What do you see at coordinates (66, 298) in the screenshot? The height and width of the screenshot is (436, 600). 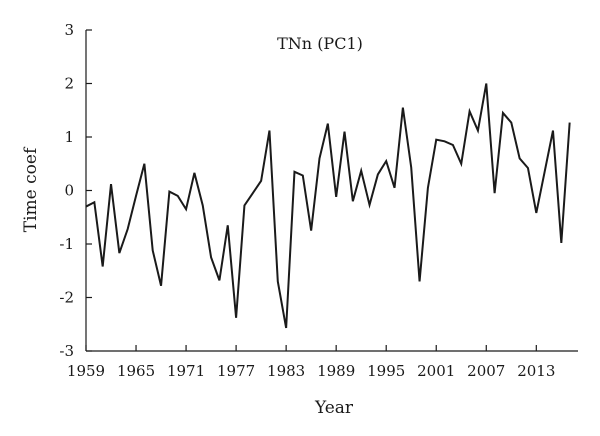 I see `y-tick-label: -2` at bounding box center [66, 298].